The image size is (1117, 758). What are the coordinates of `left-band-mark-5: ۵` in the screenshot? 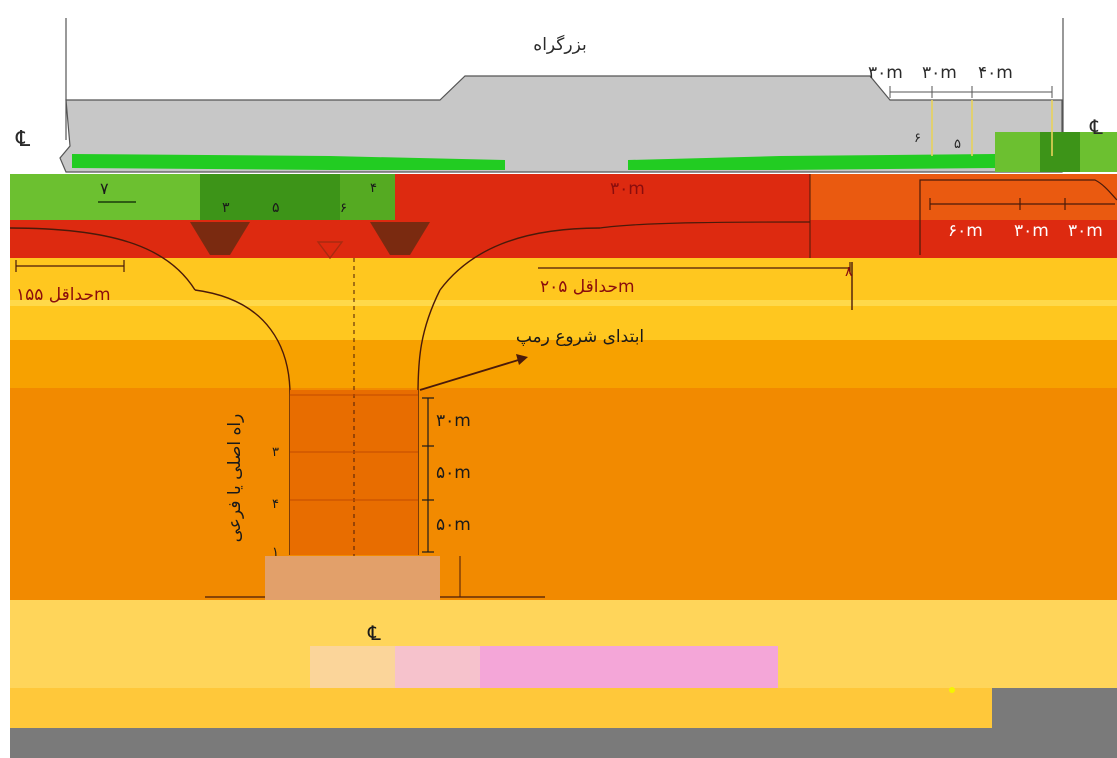 It's located at (276, 208).